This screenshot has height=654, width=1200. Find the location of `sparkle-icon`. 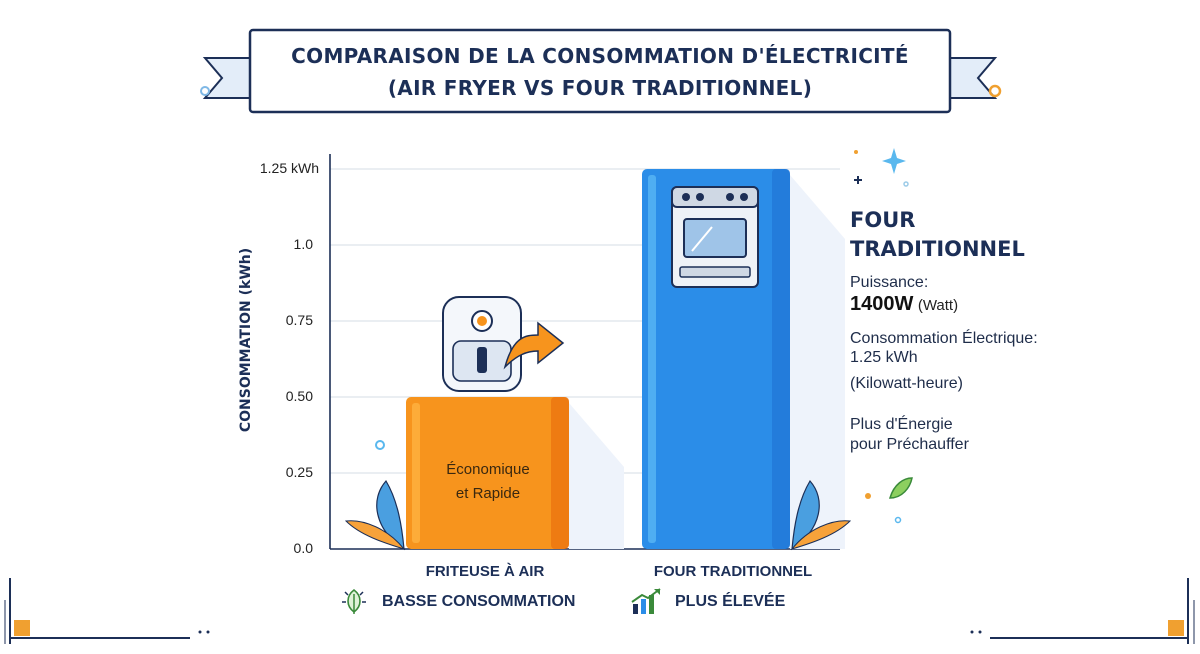

sparkle-icon is located at coordinates (881, 167).